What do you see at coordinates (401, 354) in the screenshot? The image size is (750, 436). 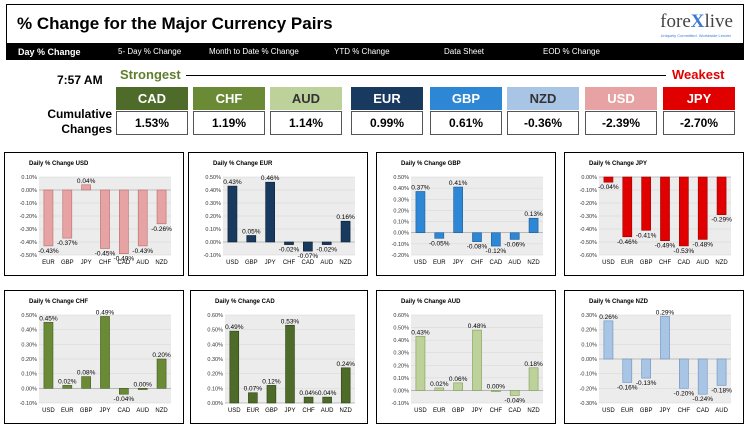 I see `y-tick-label: 0.30%` at bounding box center [401, 354].